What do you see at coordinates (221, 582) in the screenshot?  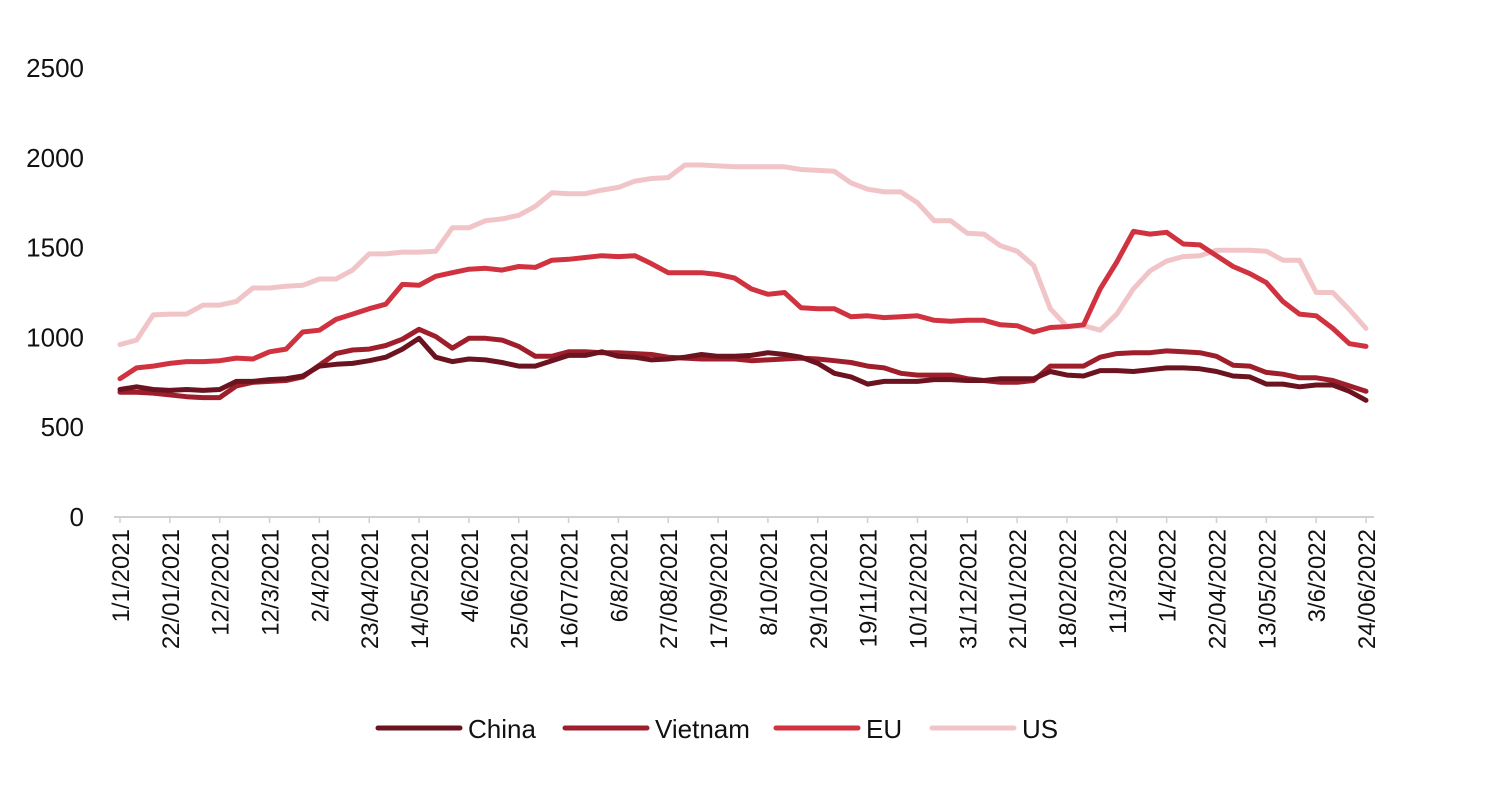 I see `x-tick-label: 12/2/2021` at bounding box center [221, 582].